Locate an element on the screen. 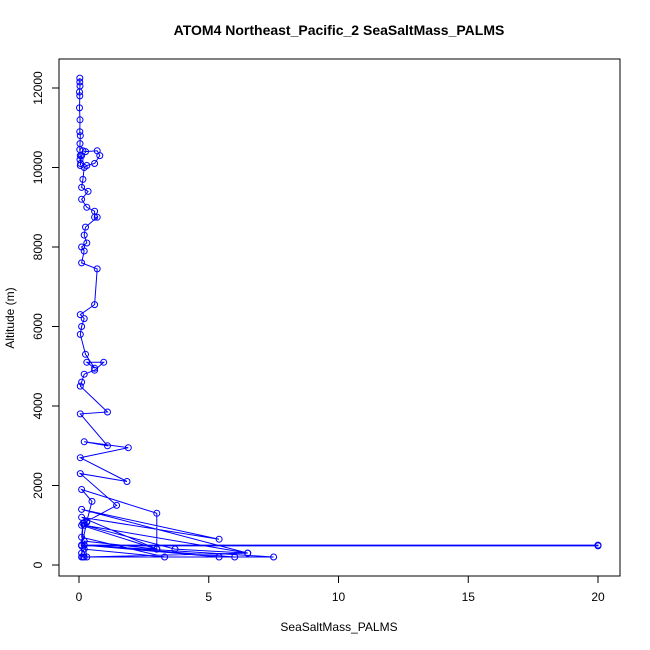 The height and width of the screenshot is (650, 650). x-tick-label: 0 is located at coordinates (79, 597).